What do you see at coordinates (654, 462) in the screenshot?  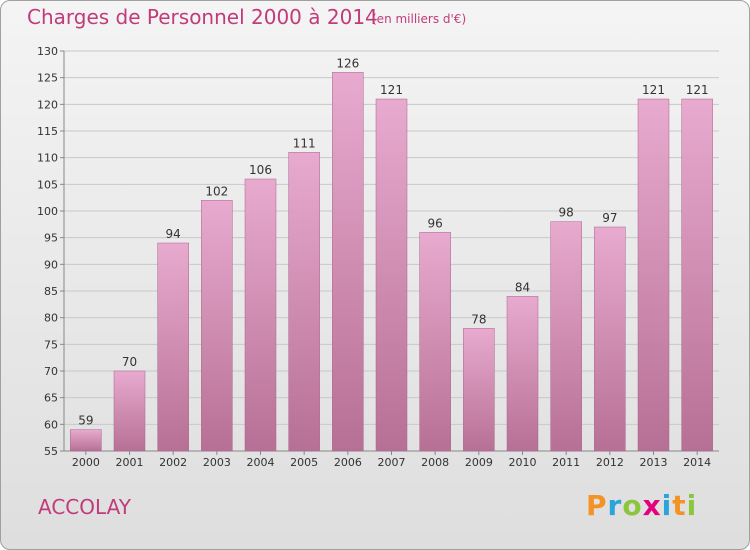 I see `x-tick-label: 2013` at bounding box center [654, 462].